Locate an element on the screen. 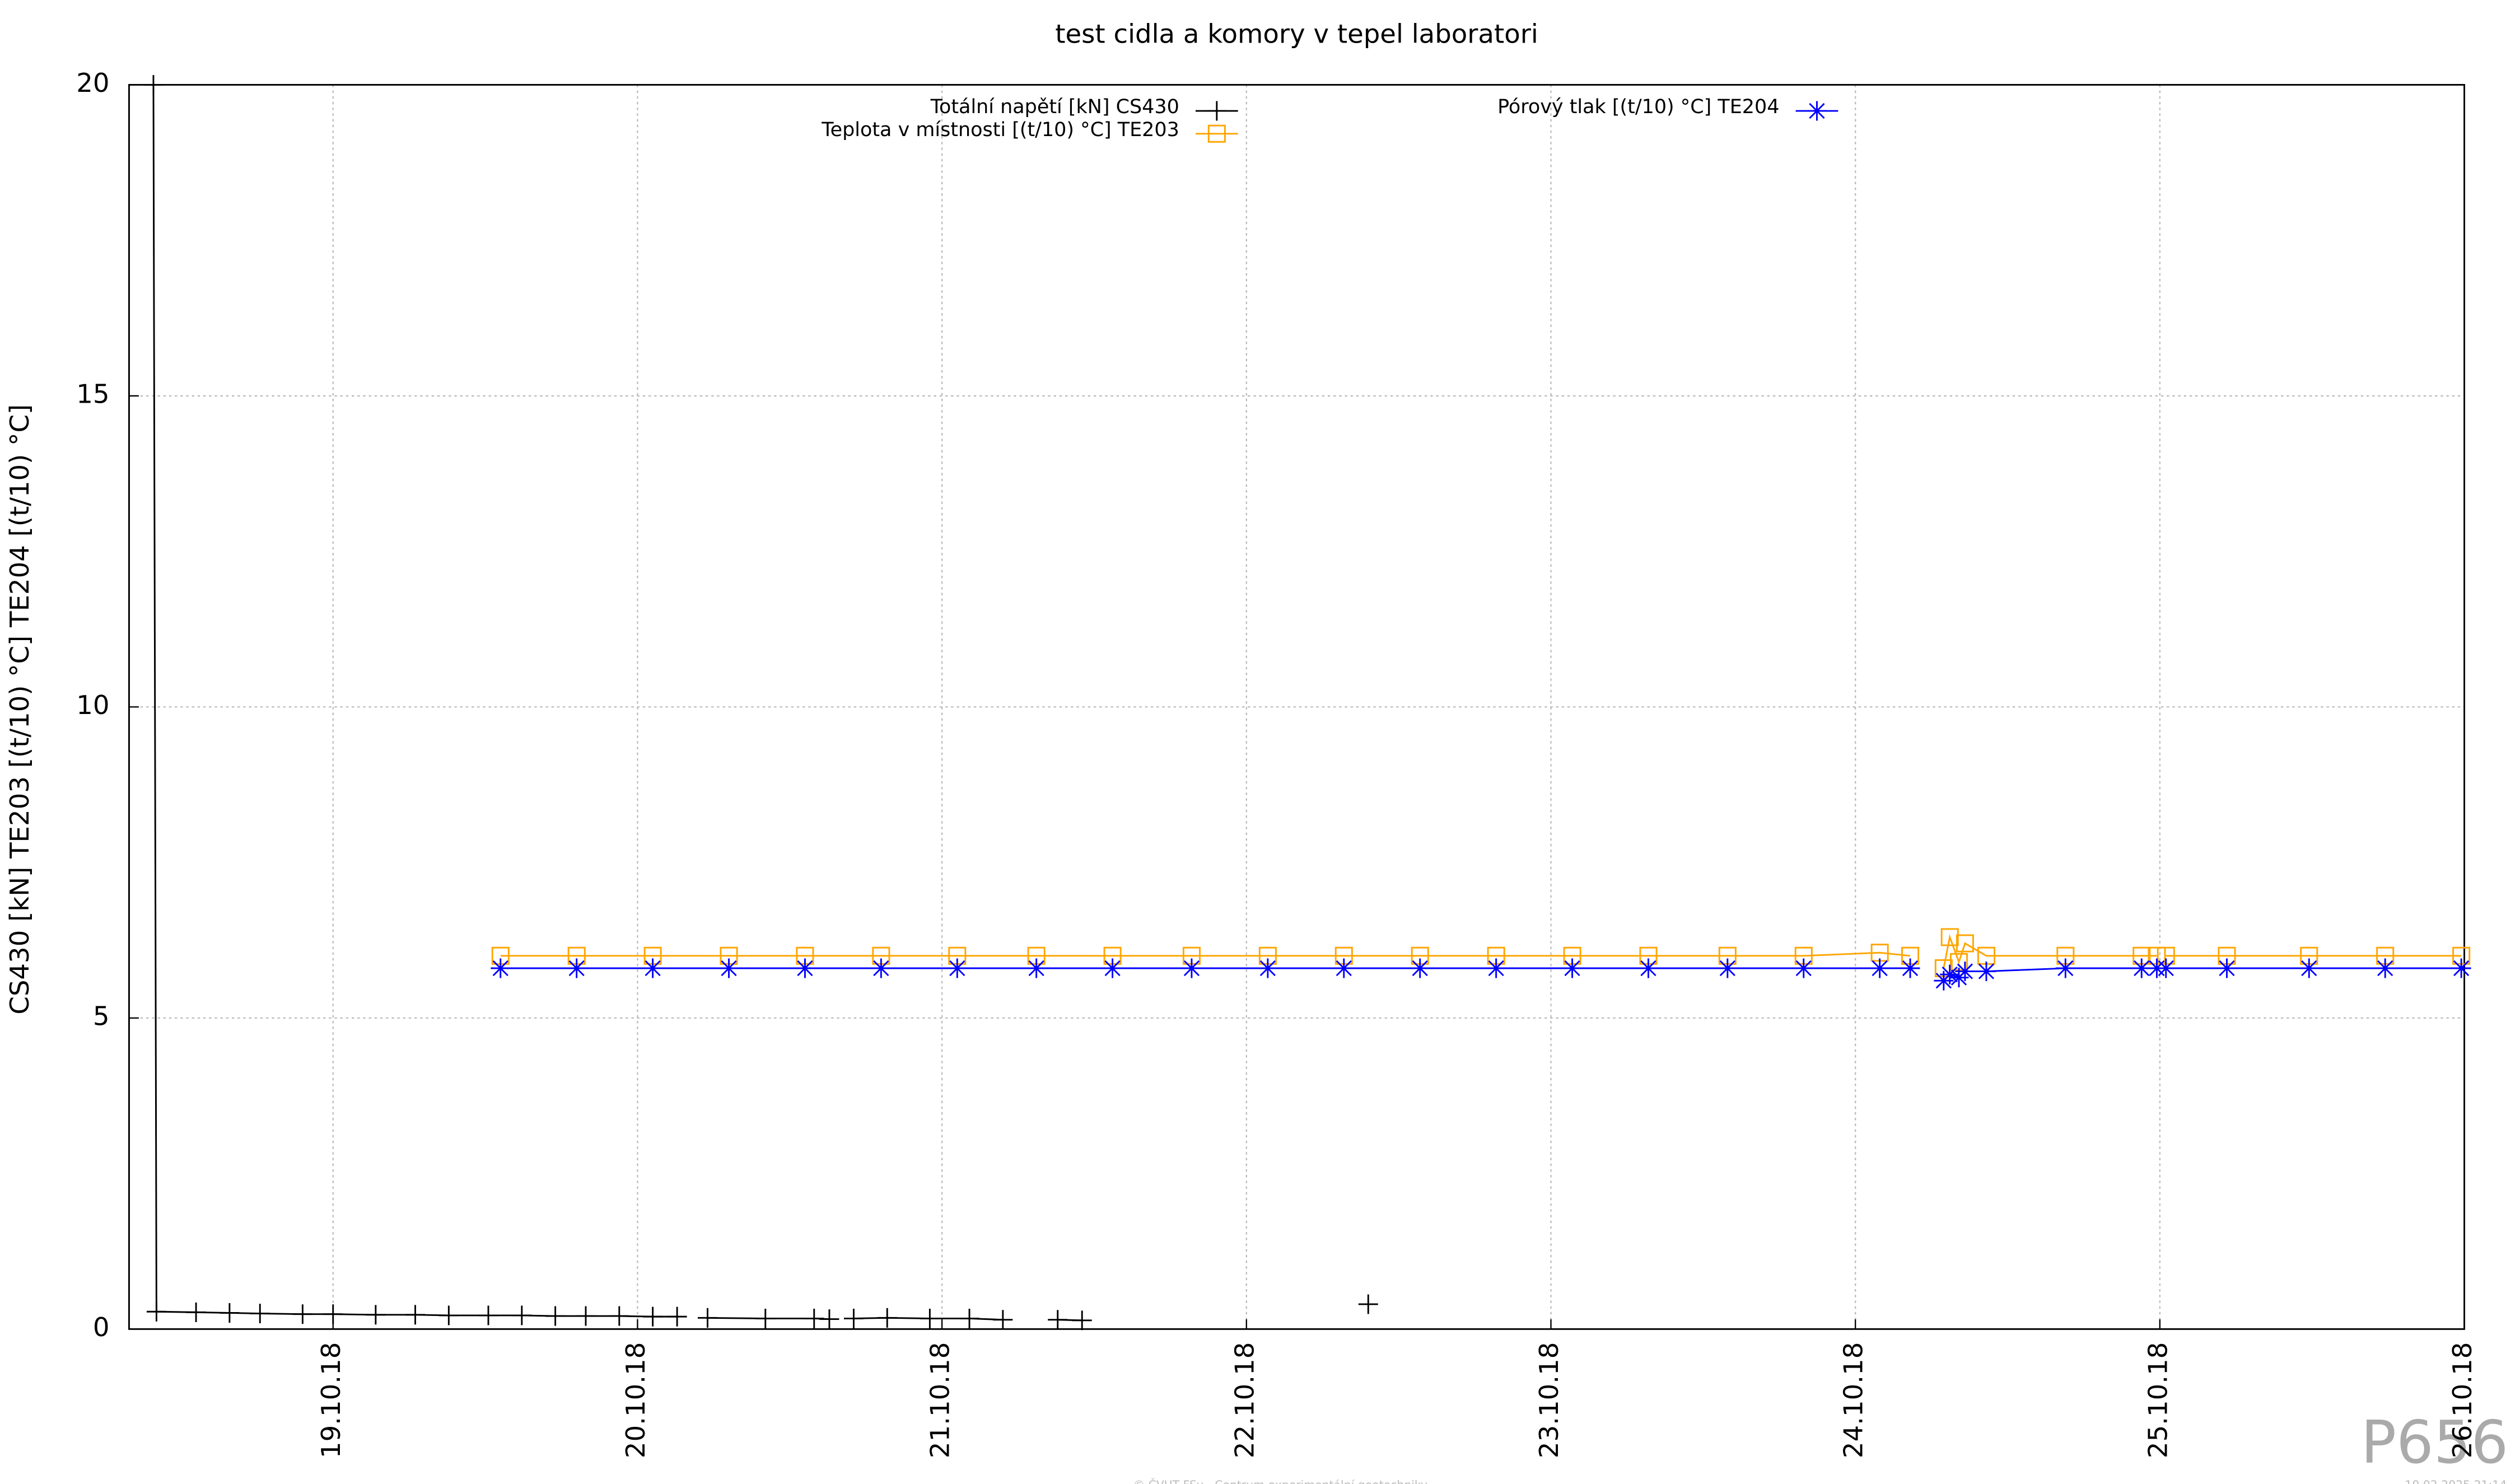  legend-label: Pórový tlak [(t/10) °C] TE204 is located at coordinates (1638, 107).